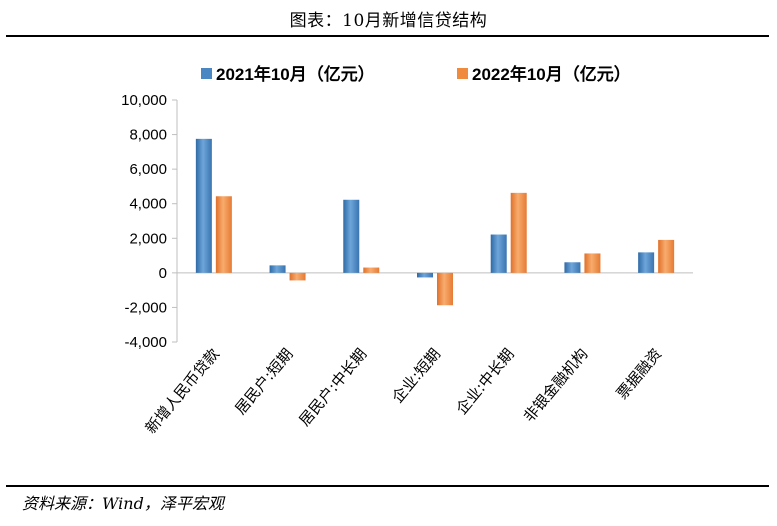 The image size is (777, 526). I want to click on legend-label-series2: 2022年10月（亿元）, so click(551, 74).